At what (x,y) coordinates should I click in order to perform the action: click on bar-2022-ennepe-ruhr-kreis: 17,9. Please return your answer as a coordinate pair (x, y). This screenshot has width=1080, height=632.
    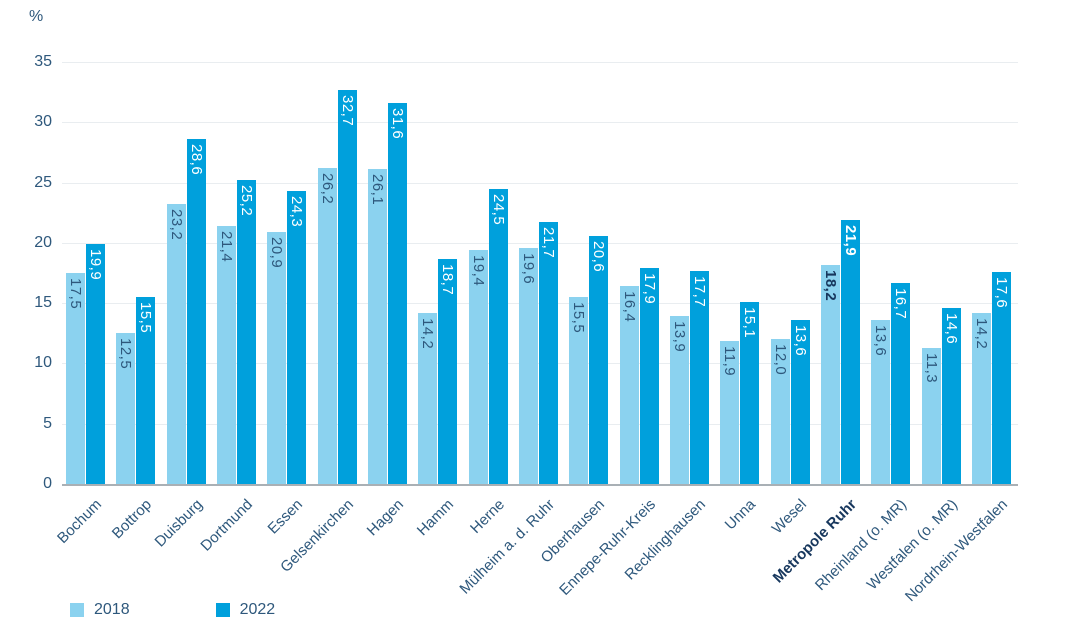
    Looking at the image, I should click on (649, 376).